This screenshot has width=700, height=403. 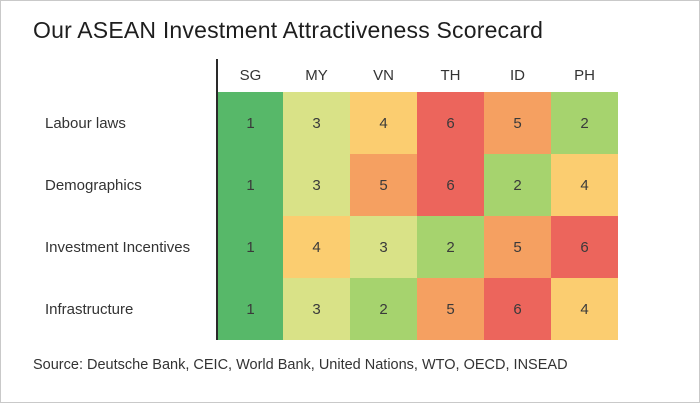 What do you see at coordinates (124, 75) in the screenshot?
I see `corner-cell` at bounding box center [124, 75].